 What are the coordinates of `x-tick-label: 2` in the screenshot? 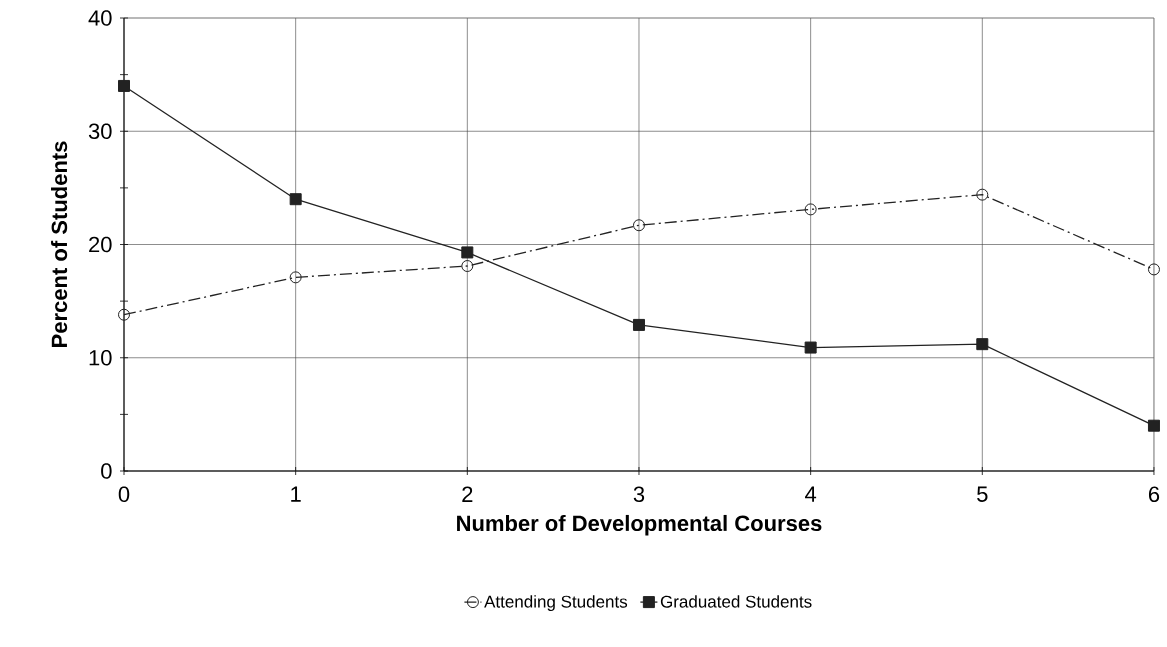 It's located at (467, 494).